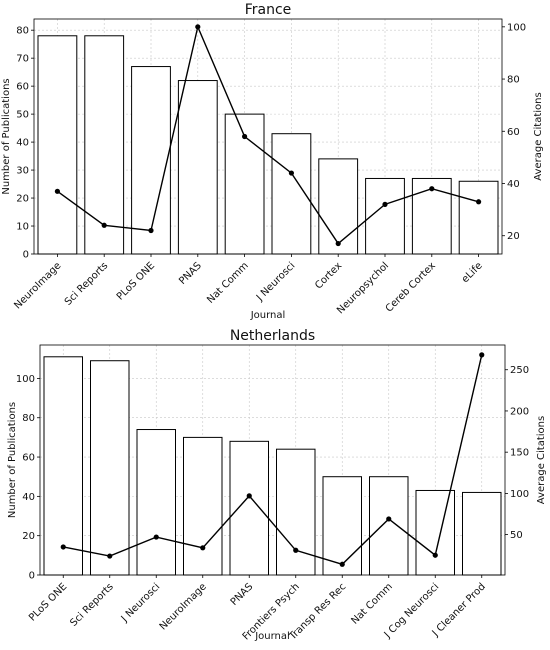 Image resolution: width=550 pixels, height=650 pixels. What do you see at coordinates (22, 227) in the screenshot?
I see `left-tick-label: 10` at bounding box center [22, 227].